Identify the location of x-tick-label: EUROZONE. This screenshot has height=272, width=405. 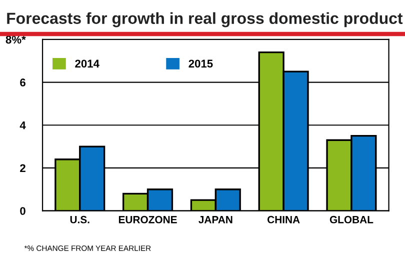
(147, 220).